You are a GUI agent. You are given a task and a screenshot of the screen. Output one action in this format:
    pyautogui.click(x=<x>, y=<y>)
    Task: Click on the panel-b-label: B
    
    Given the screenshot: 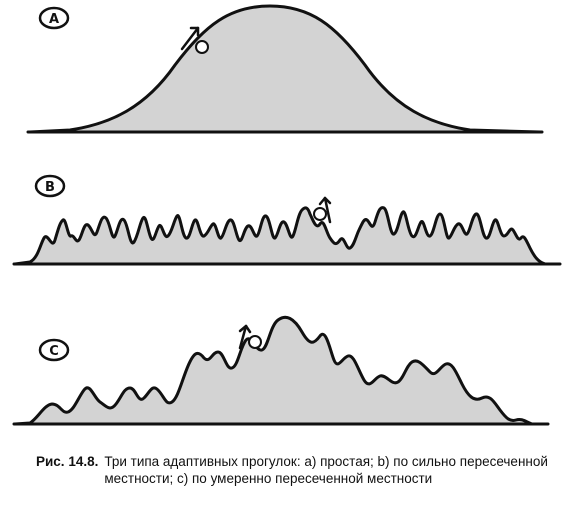 What is the action you would take?
    pyautogui.click(x=50, y=186)
    